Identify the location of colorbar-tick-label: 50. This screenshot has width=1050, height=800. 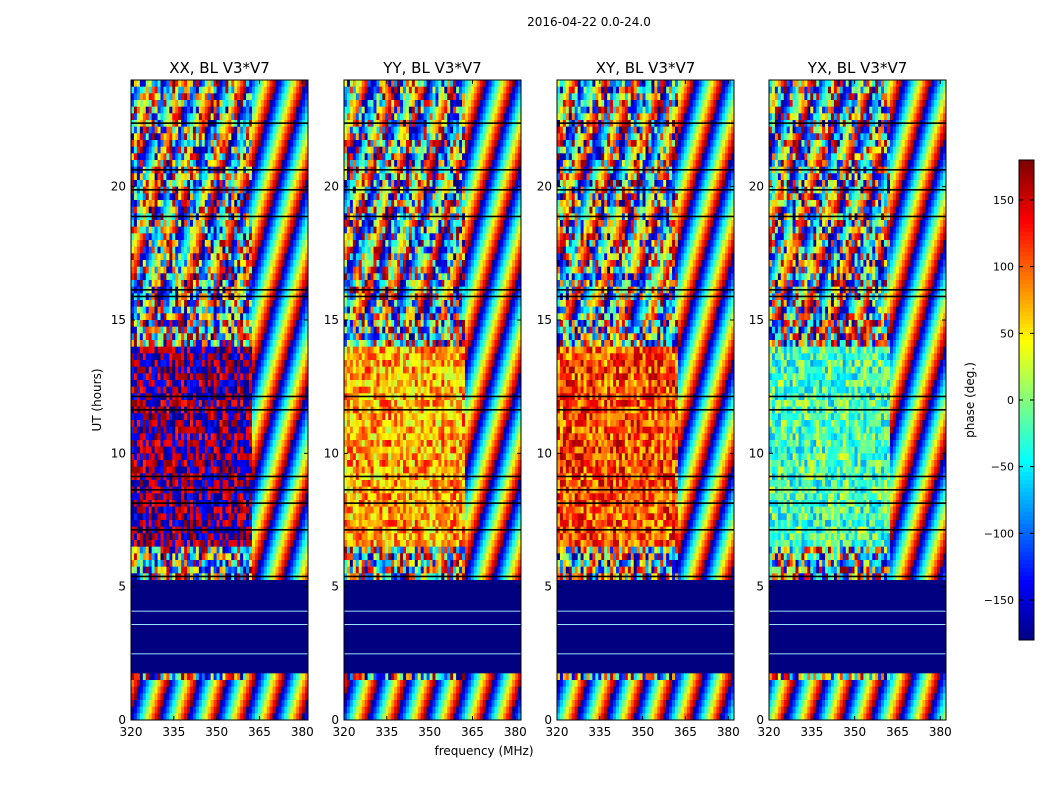
(1007, 333).